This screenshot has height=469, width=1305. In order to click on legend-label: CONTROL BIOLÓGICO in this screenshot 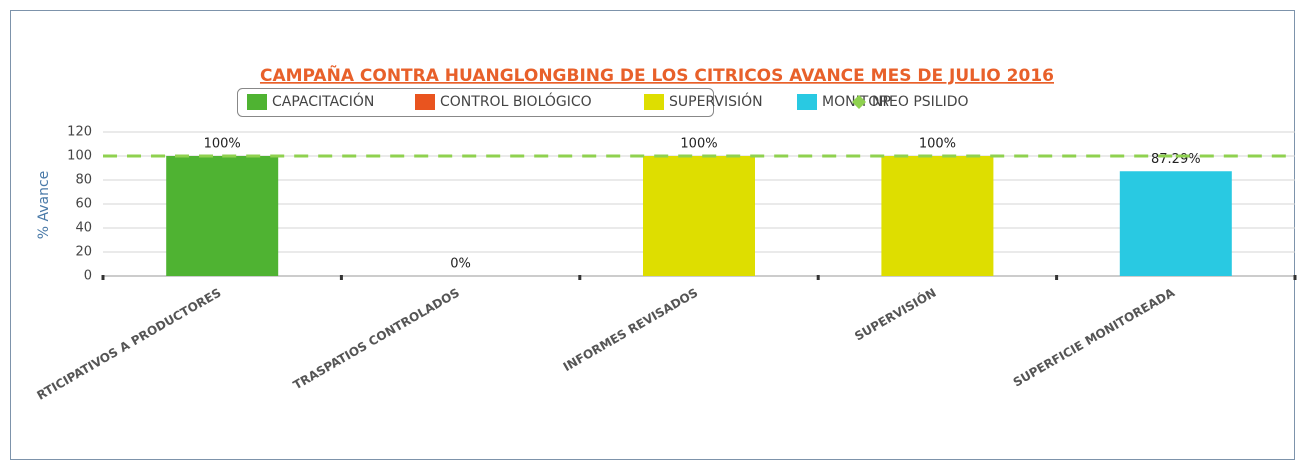, I will do `click(516, 101)`.